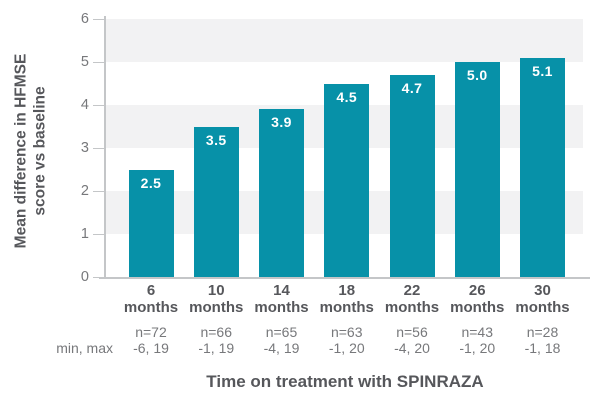 The height and width of the screenshot is (412, 606). I want to click on min-max-value-label: -1, 18, so click(542, 348).